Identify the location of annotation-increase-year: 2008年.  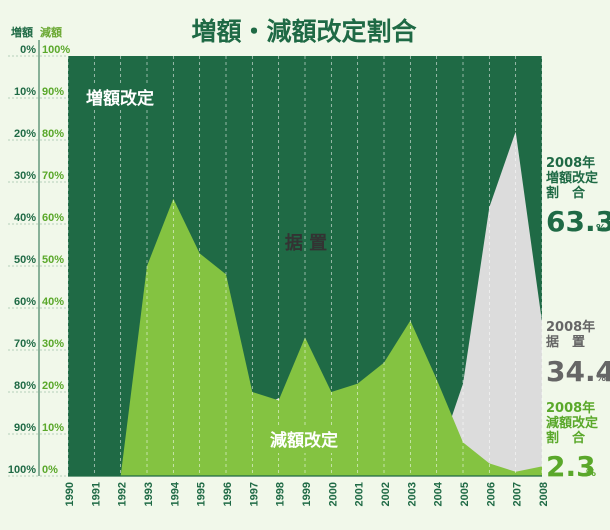
(570, 163).